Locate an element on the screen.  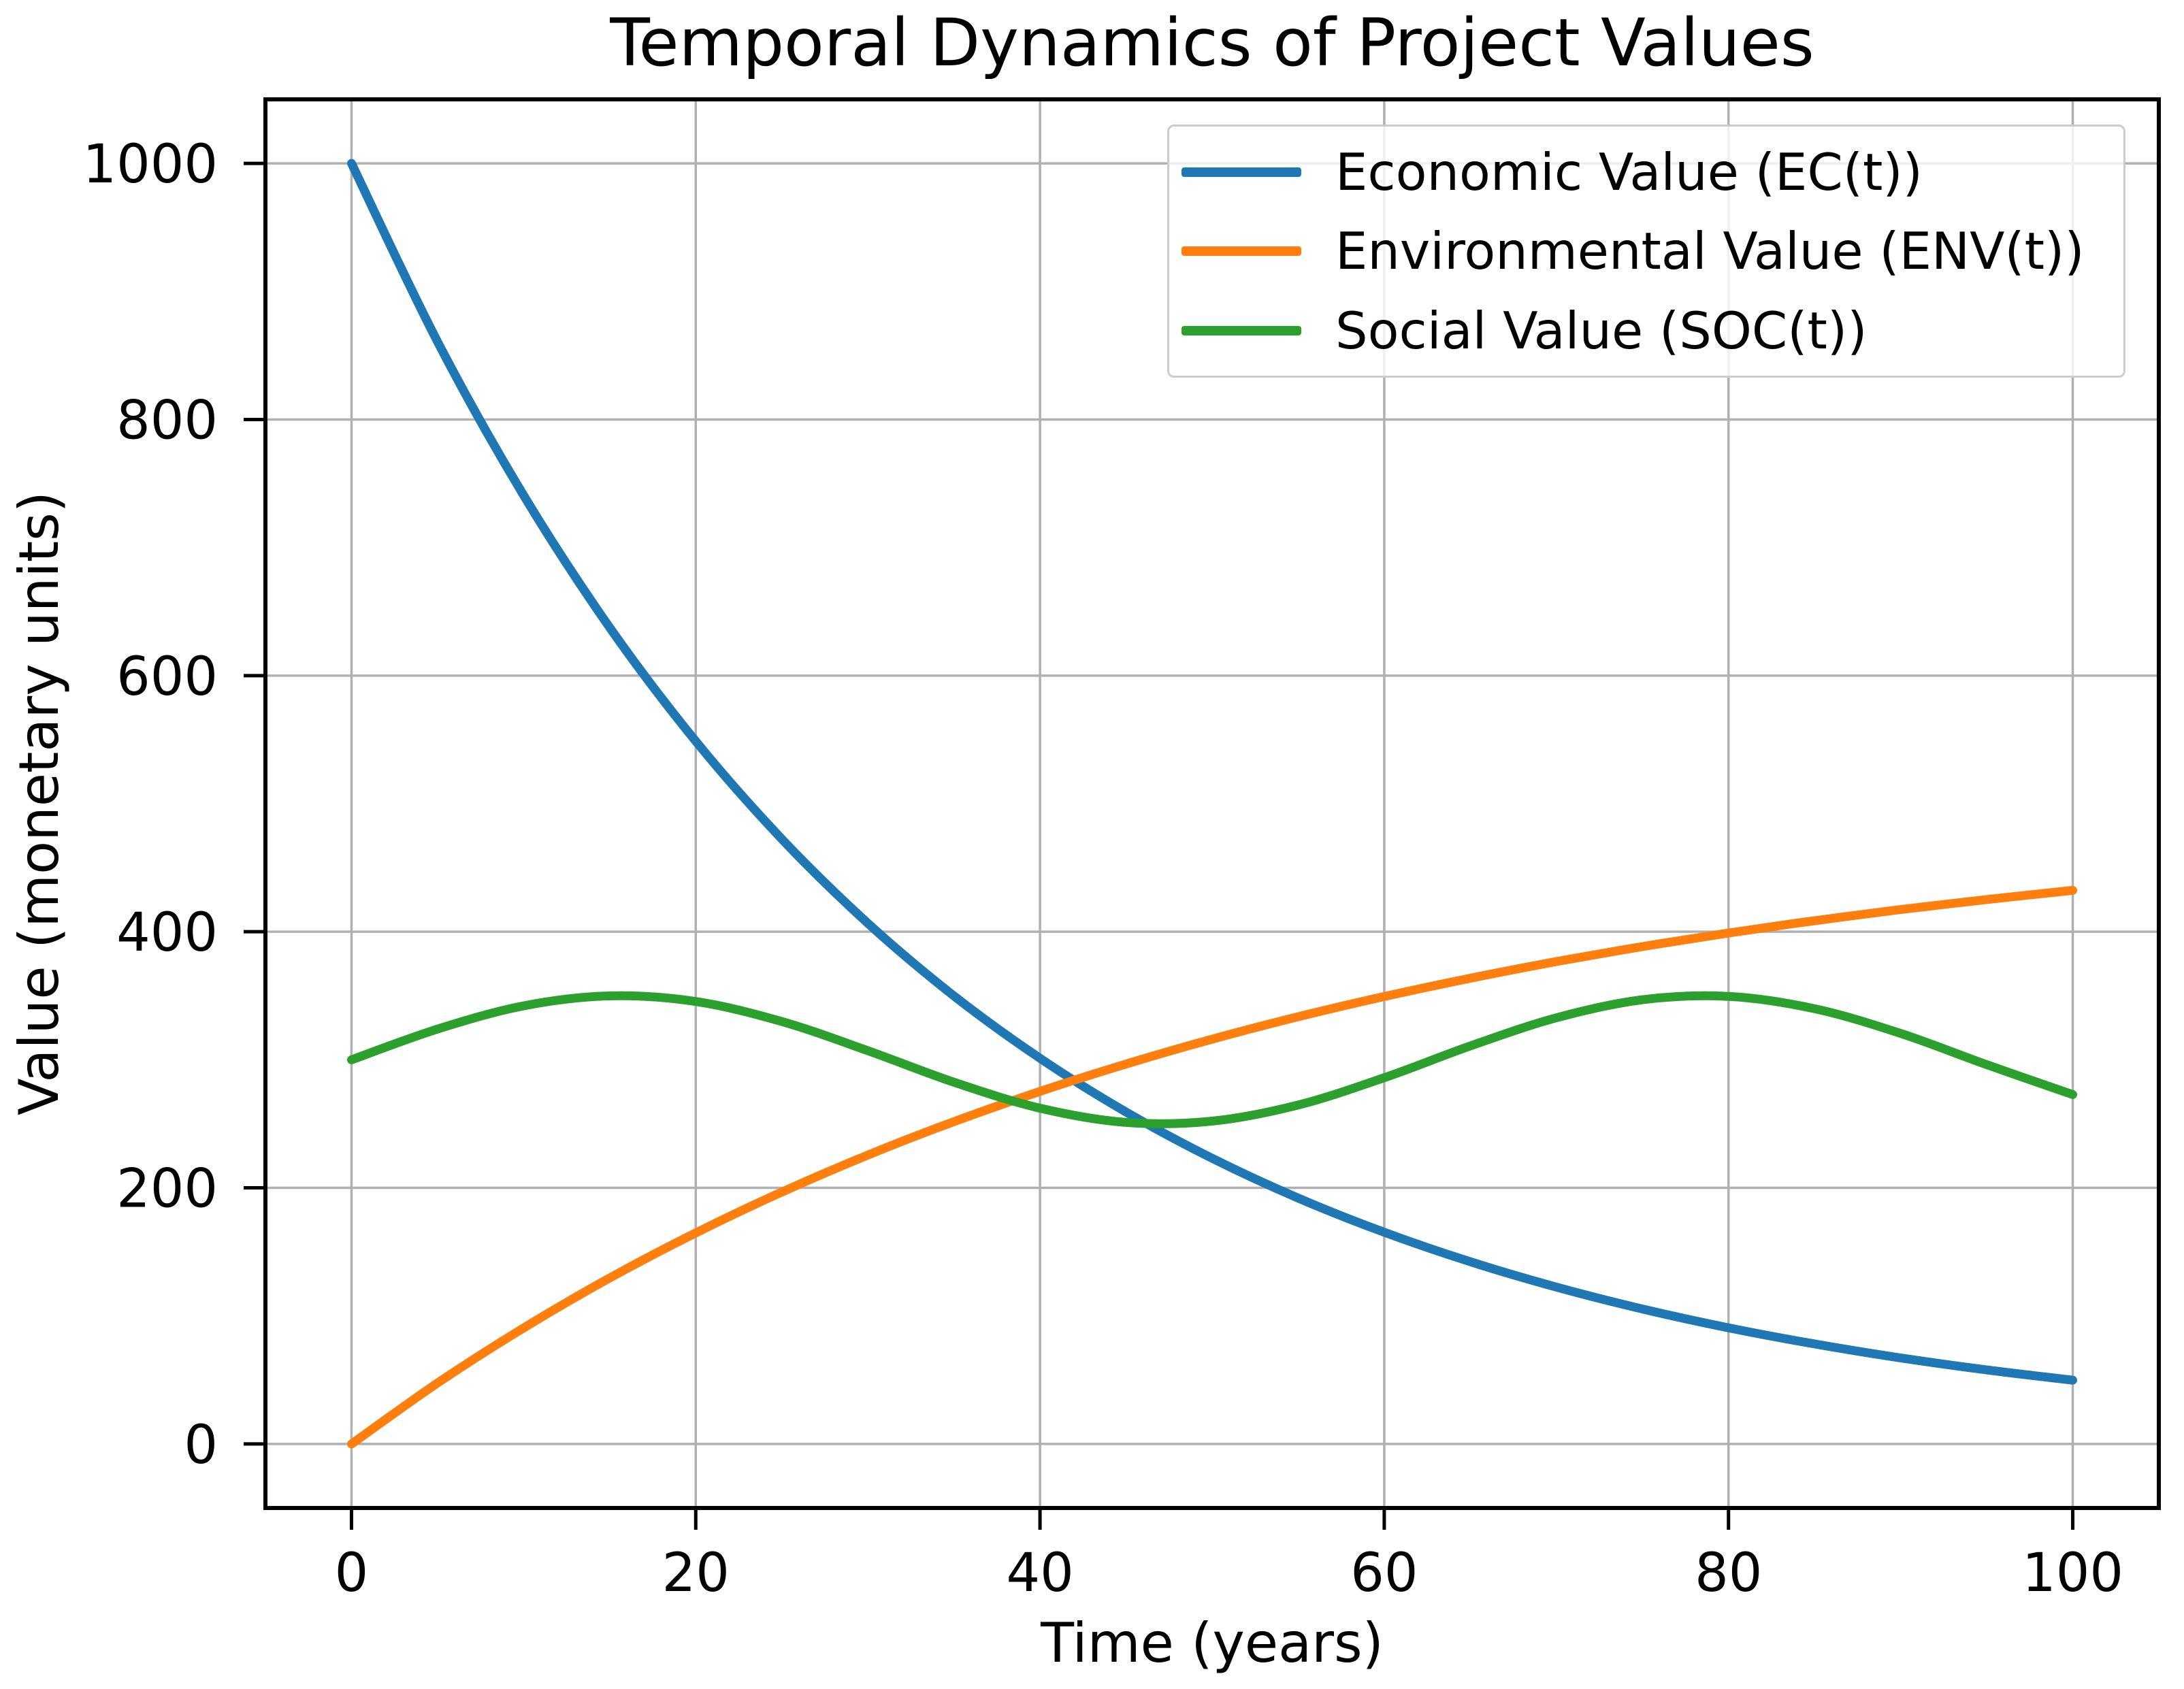
y-tick-label: 400 is located at coordinates (167, 933).